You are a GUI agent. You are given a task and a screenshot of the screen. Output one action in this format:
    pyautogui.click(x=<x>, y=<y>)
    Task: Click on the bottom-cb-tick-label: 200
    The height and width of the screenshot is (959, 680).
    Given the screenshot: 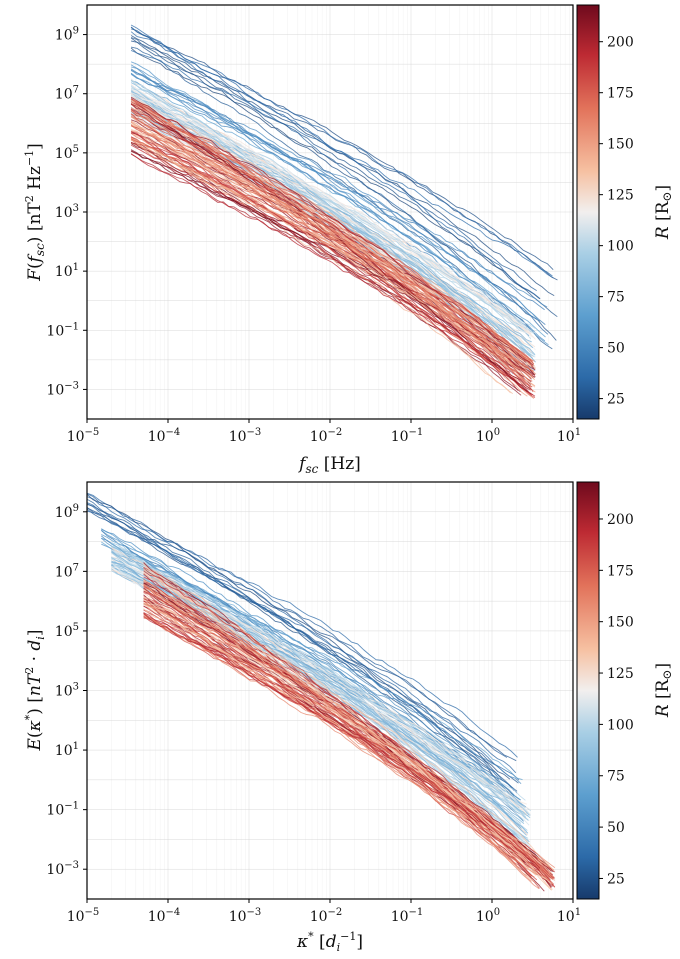 What is the action you would take?
    pyautogui.click(x=620, y=520)
    